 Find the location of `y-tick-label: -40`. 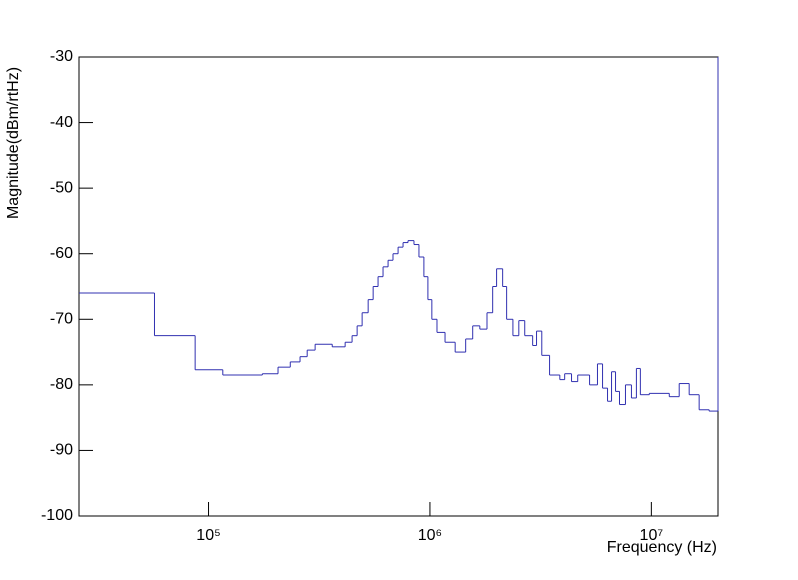

y-tick-label: -40 is located at coordinates (61, 122).